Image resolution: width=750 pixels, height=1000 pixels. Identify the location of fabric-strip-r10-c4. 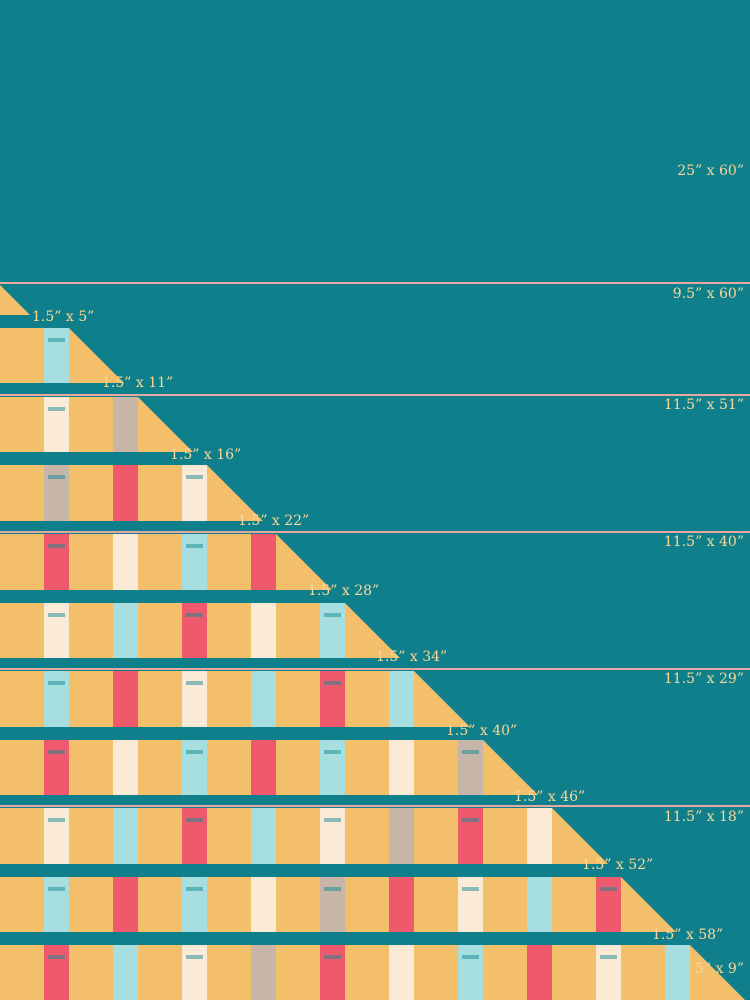
(263, 904).